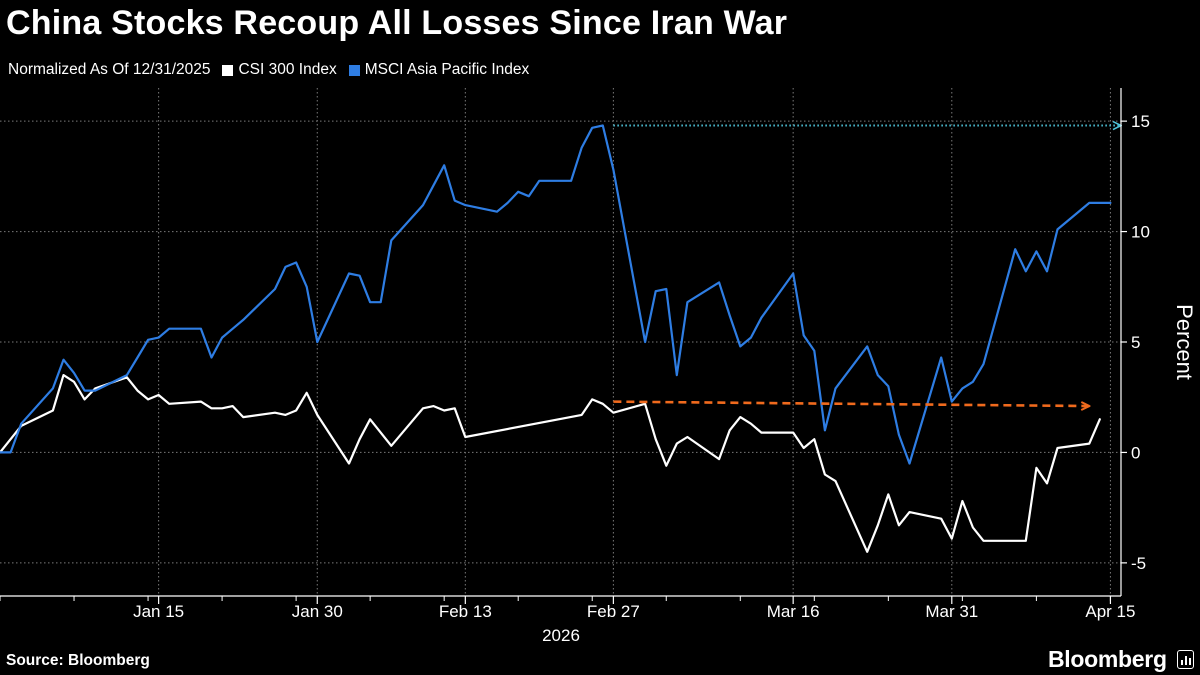 This screenshot has height=675, width=1200. I want to click on source-note: Source: Bloomberg, so click(78, 660).